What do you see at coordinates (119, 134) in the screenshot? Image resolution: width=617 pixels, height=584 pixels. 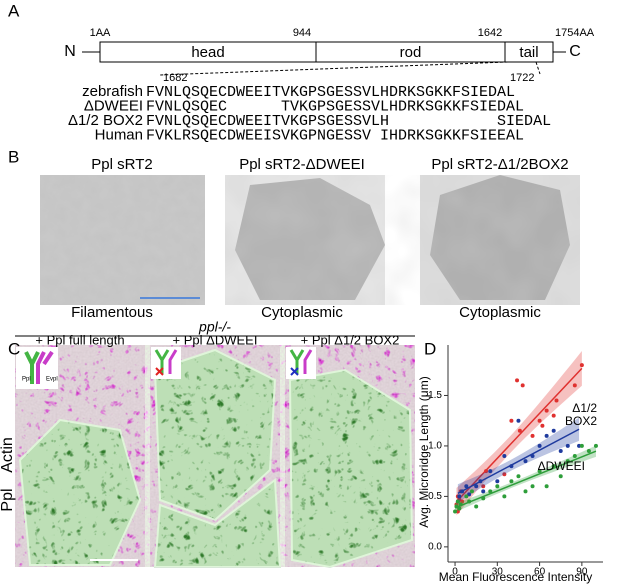 I see `species: Human` at bounding box center [119, 134].